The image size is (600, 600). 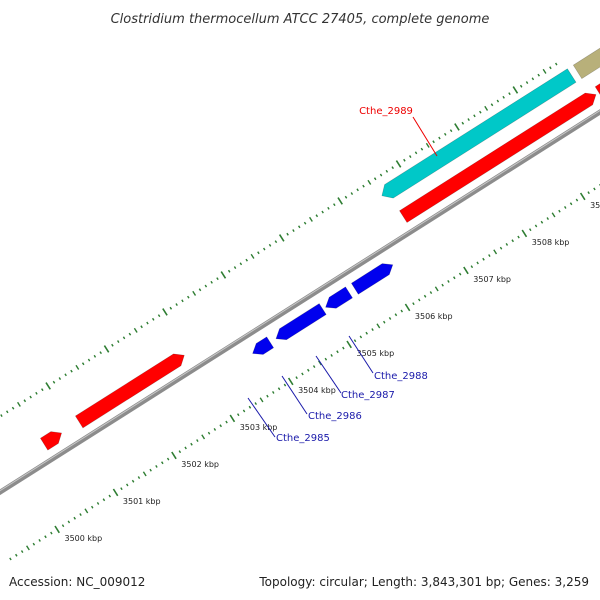 What do you see at coordinates (142, 501) in the screenshot?
I see `scale-label: 3501 kbp` at bounding box center [142, 501].